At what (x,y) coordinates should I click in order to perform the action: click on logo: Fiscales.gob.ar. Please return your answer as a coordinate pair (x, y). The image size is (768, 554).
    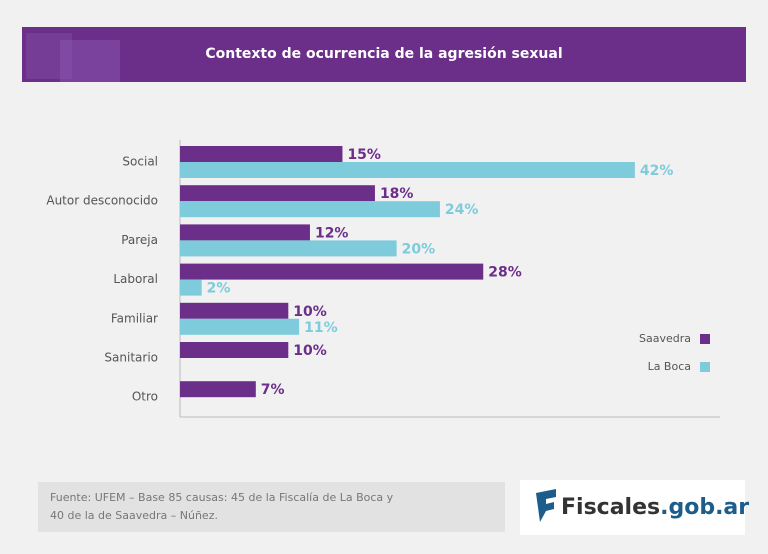
    Looking at the image, I should click on (655, 507).